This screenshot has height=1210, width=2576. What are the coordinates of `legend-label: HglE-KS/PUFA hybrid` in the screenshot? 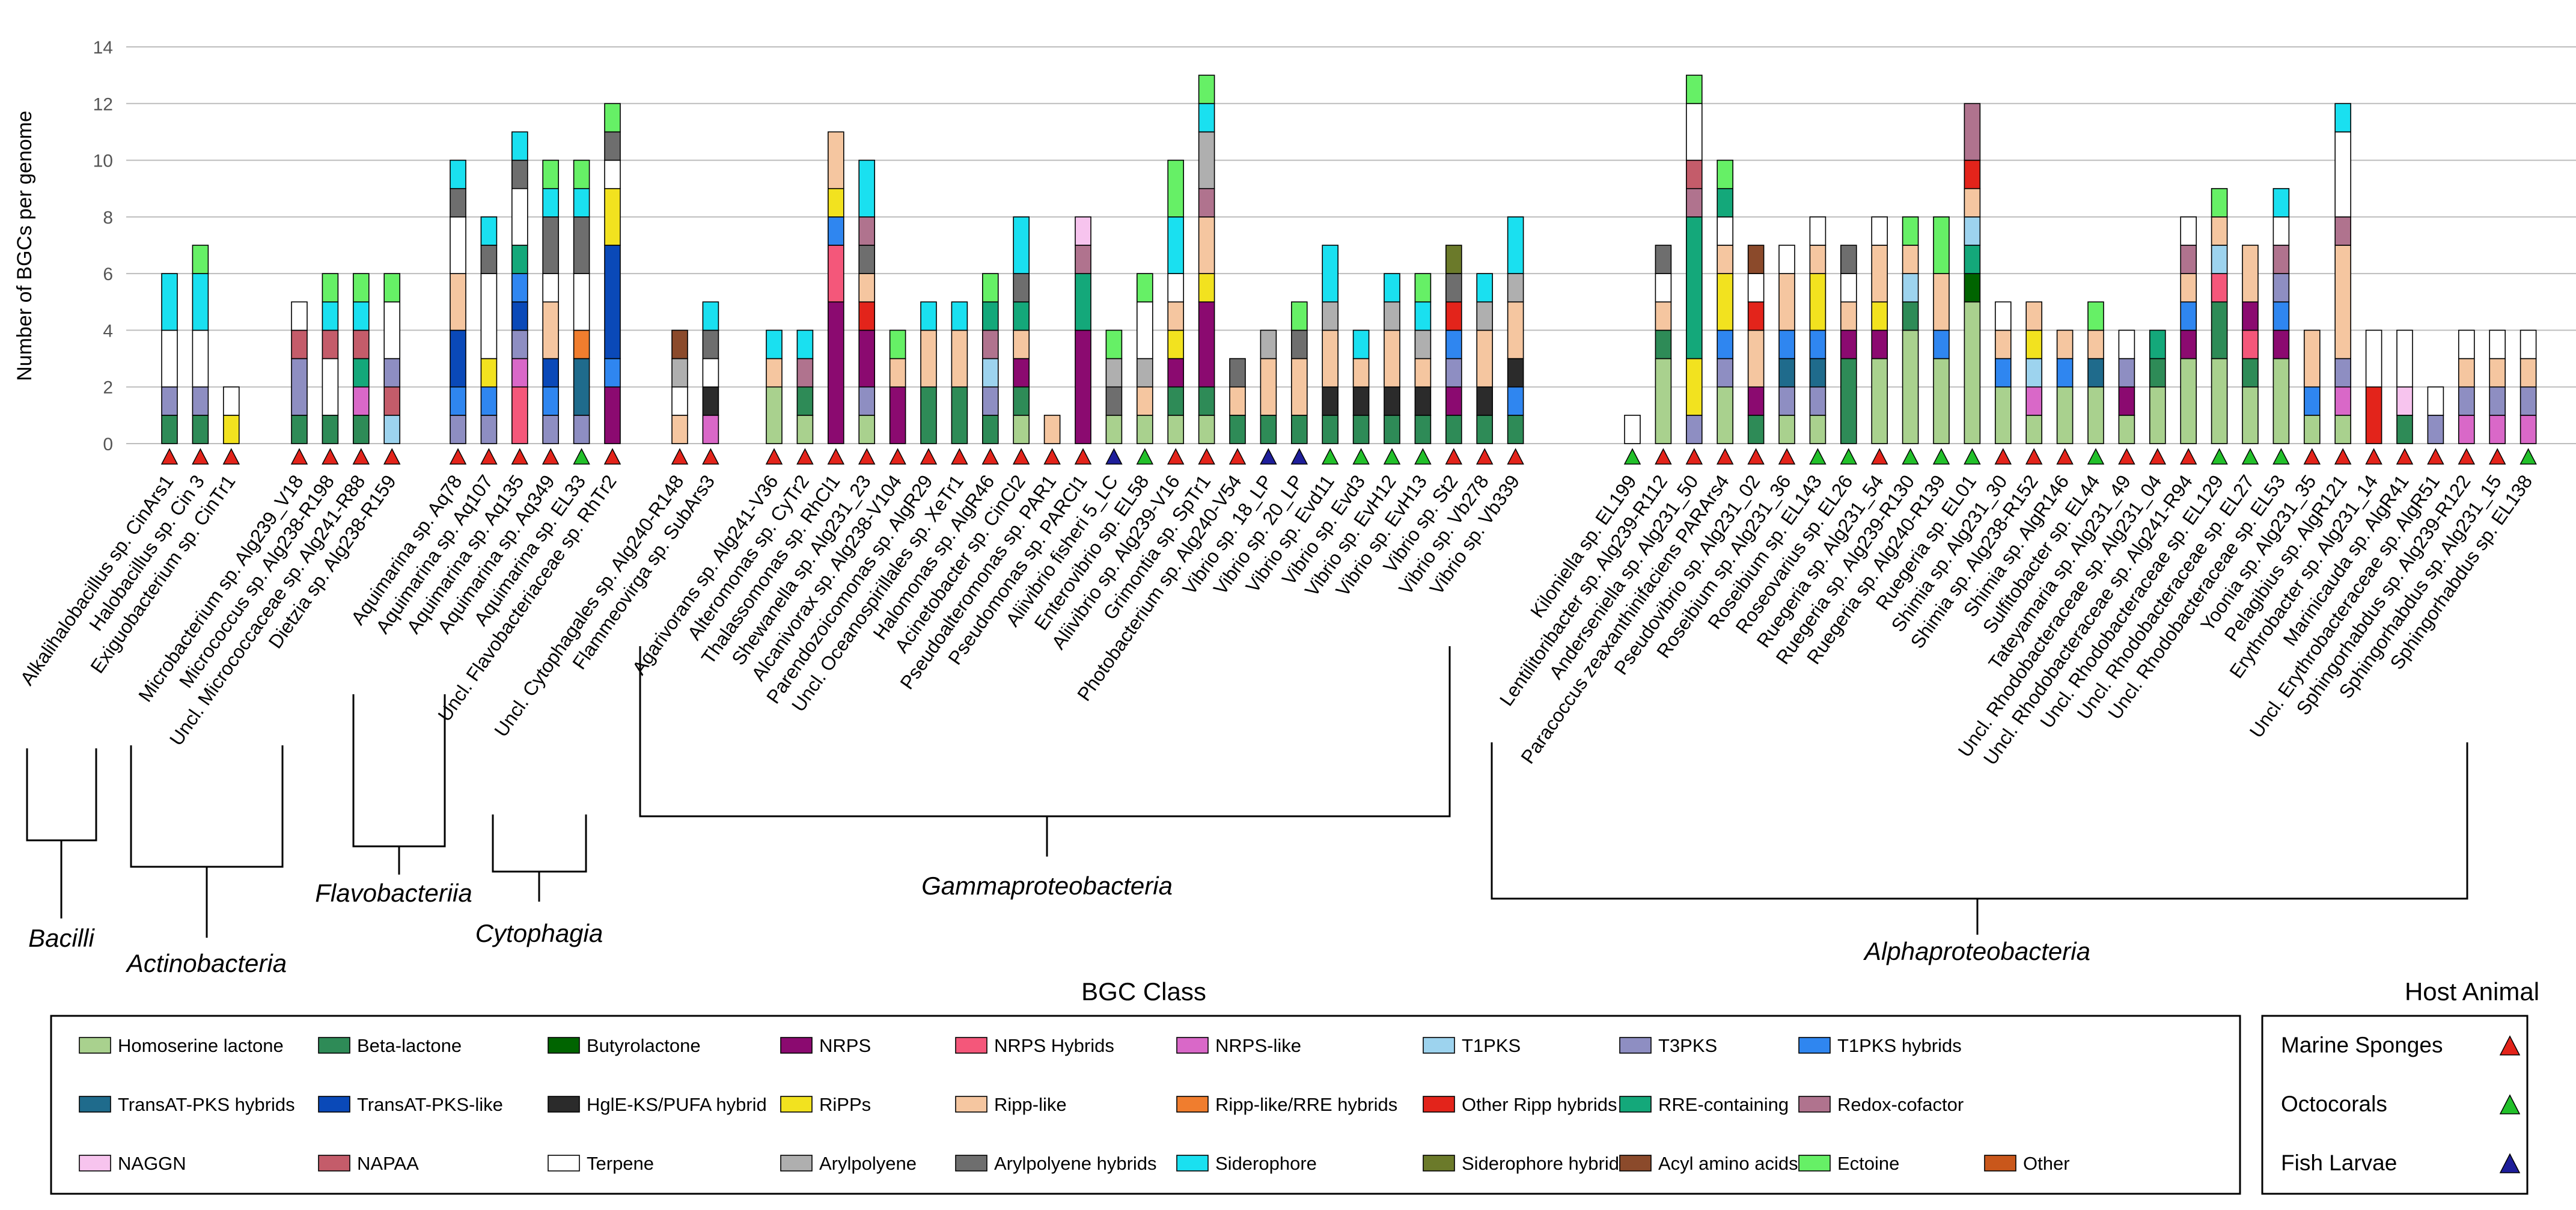 It's located at (677, 1104).